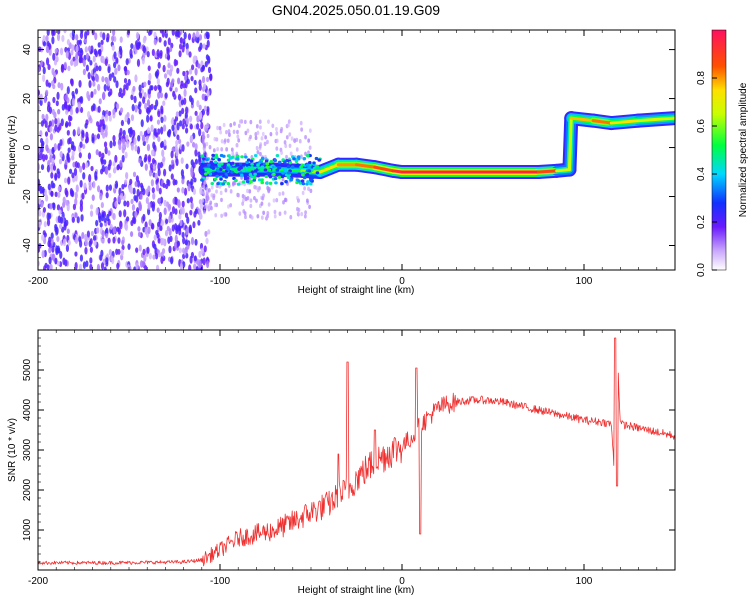 The width and height of the screenshot is (750, 600). I want to click on snr-y-tick-label: 4000, so click(27, 409).